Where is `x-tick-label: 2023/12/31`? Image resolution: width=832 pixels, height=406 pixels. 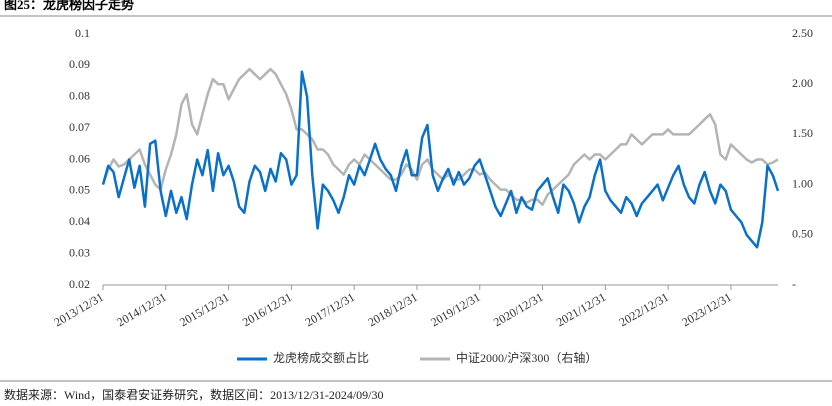
x-tick-label: 2023/12/31 is located at coordinates (706, 309).